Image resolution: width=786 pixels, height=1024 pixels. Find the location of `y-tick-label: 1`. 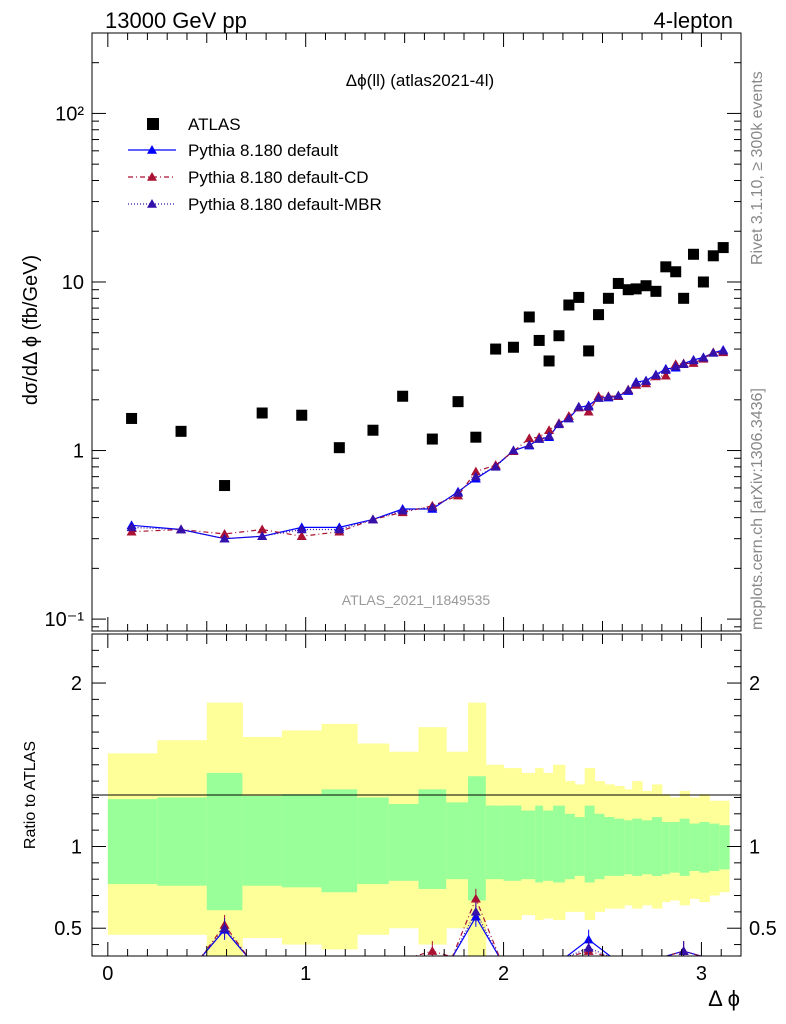

y-tick-label: 1 is located at coordinates (78, 452).